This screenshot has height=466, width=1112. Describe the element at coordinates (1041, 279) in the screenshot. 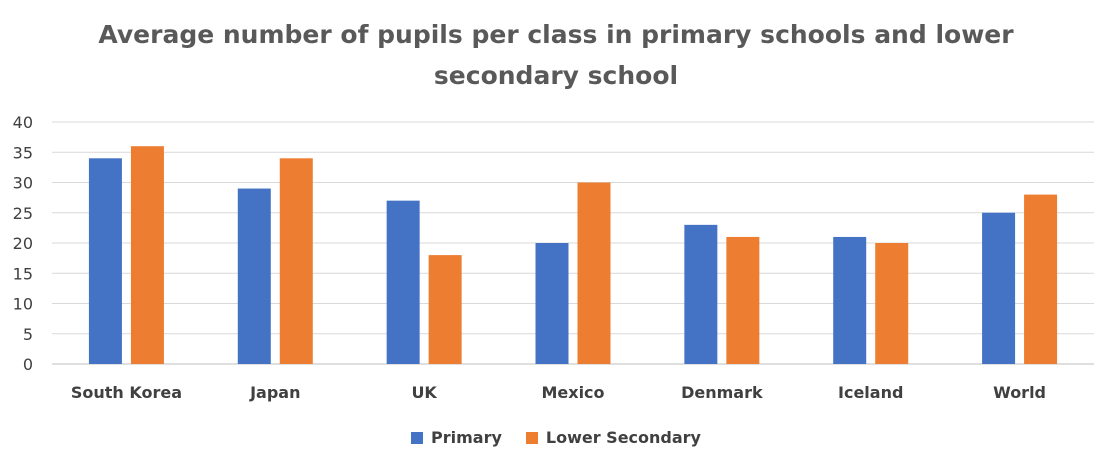

I see `bar-lower-secondary-world` at that location.